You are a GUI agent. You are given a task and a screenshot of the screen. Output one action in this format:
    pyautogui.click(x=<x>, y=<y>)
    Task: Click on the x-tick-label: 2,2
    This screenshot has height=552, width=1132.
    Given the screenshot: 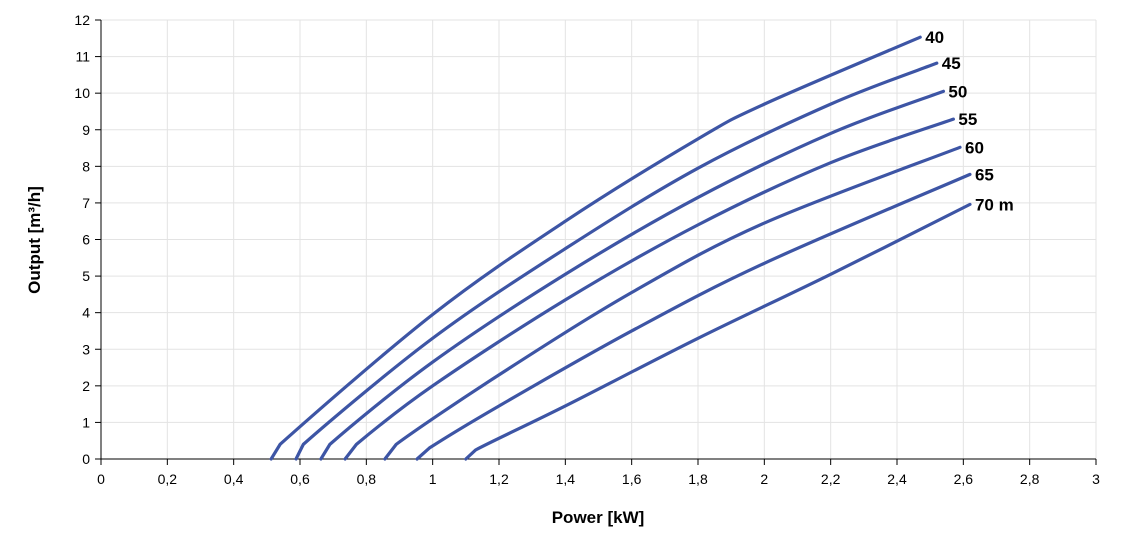 What is the action you would take?
    pyautogui.click(x=831, y=479)
    